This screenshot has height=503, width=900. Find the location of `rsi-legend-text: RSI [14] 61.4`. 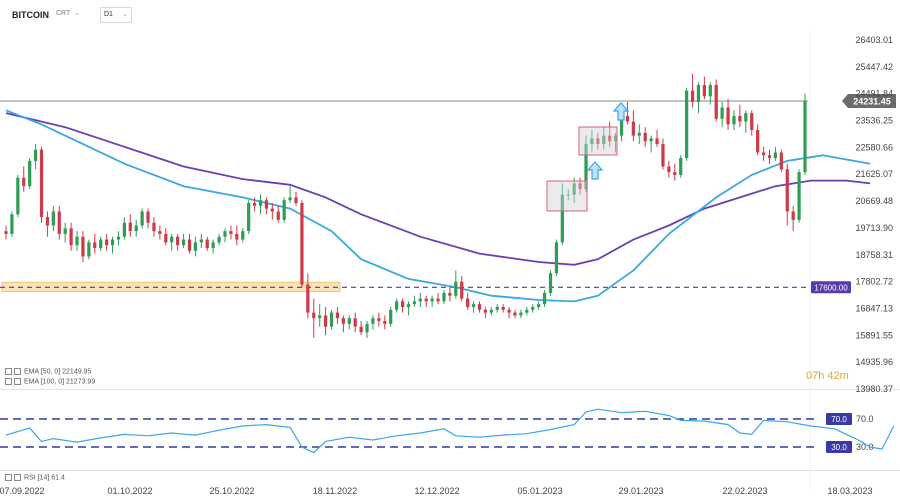

rsi-legend-text: RSI [14] 61.4 is located at coordinates (44, 478).